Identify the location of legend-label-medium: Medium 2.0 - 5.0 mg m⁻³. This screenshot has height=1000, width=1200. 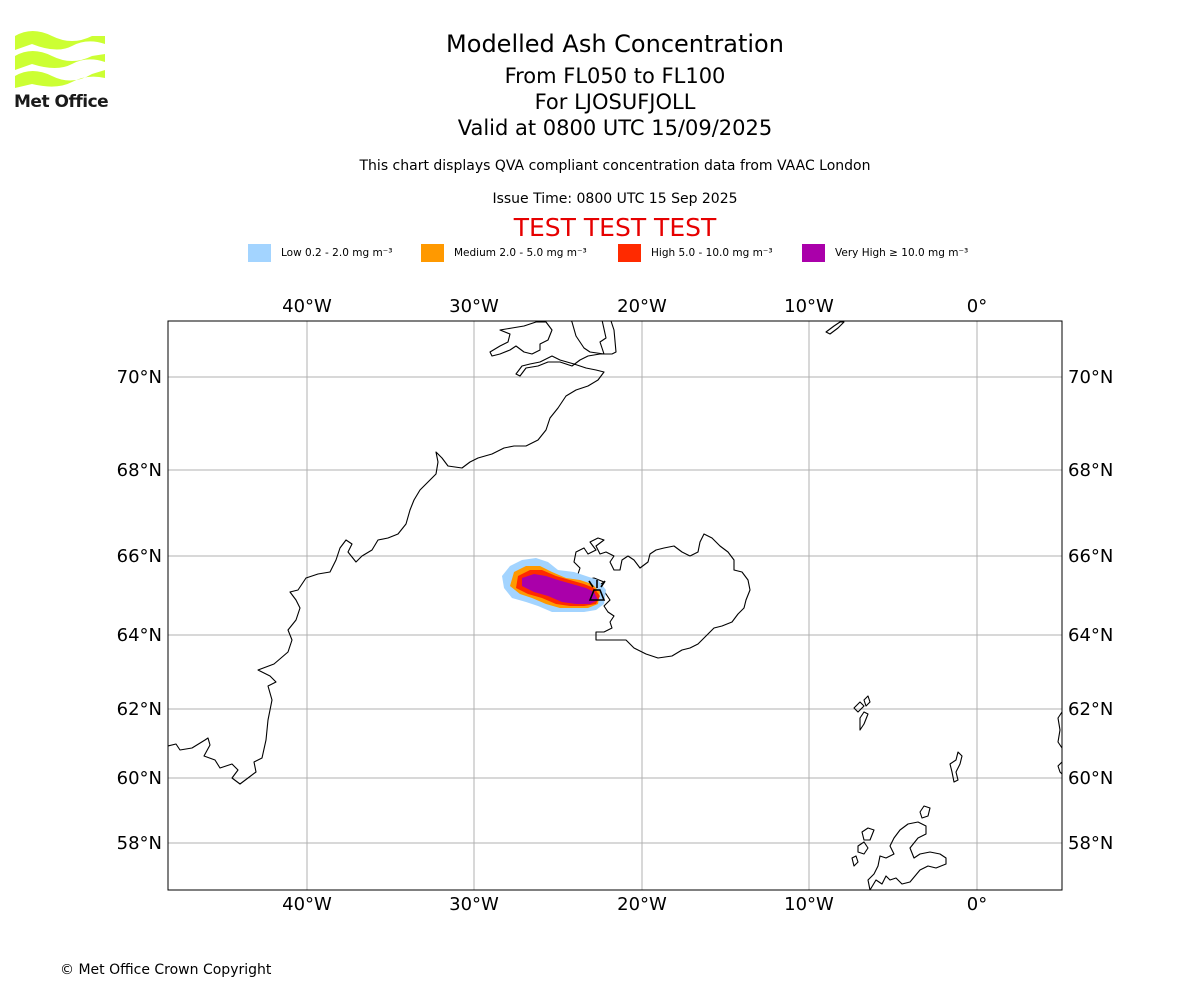
(520, 253).